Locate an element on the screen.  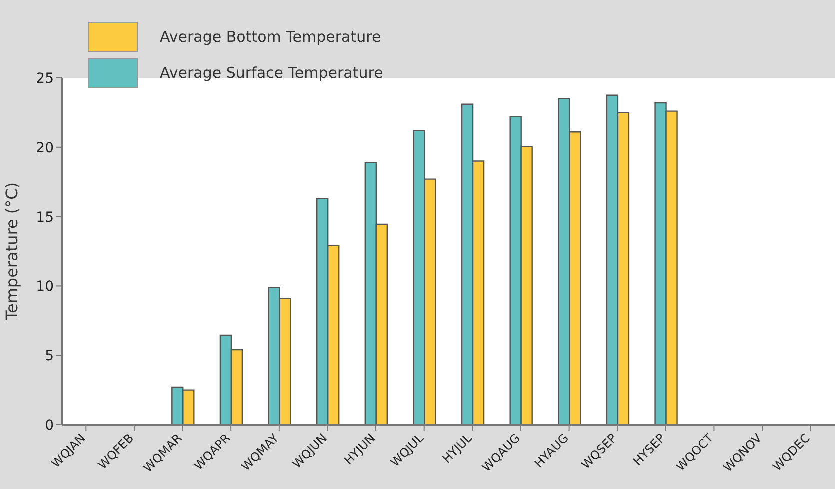
y-tick-label: 5 is located at coordinates (49, 356).